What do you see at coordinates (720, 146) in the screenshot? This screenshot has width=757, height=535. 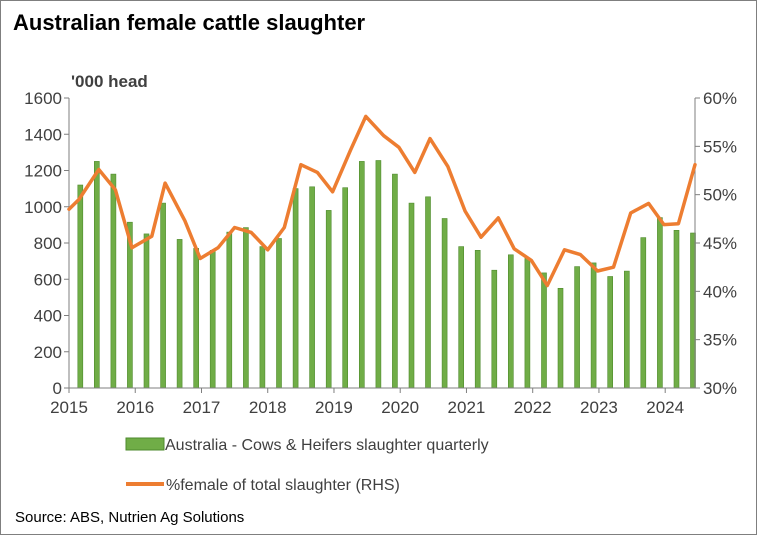 I see `right-tick-label: 55%` at bounding box center [720, 146].